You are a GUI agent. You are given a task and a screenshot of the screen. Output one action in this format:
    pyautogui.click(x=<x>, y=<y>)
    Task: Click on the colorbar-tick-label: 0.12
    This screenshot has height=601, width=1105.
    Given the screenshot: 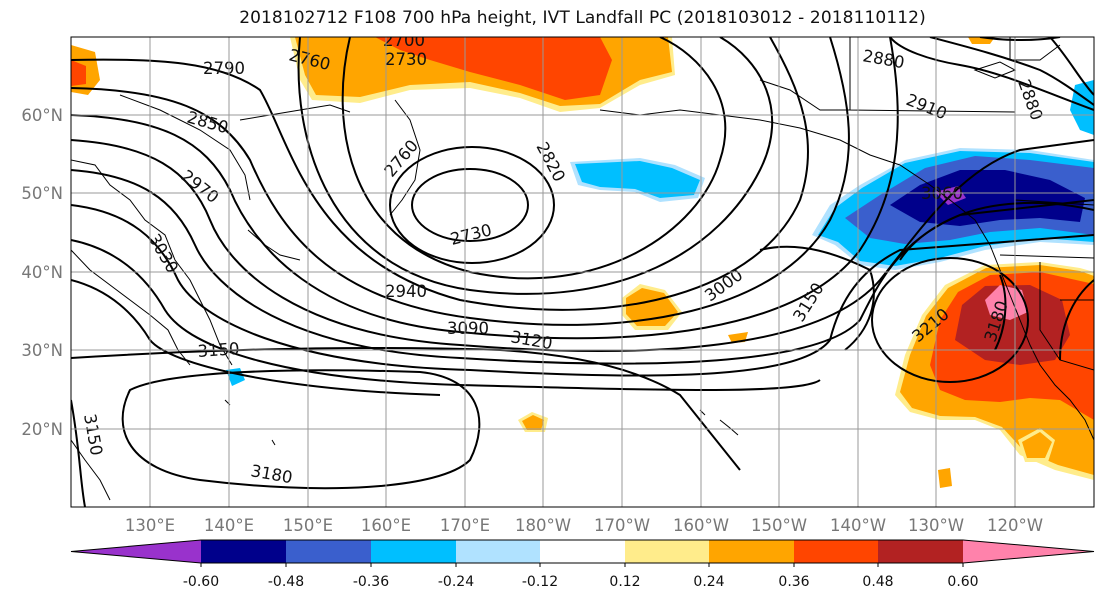 What is the action you would take?
    pyautogui.click(x=624, y=582)
    